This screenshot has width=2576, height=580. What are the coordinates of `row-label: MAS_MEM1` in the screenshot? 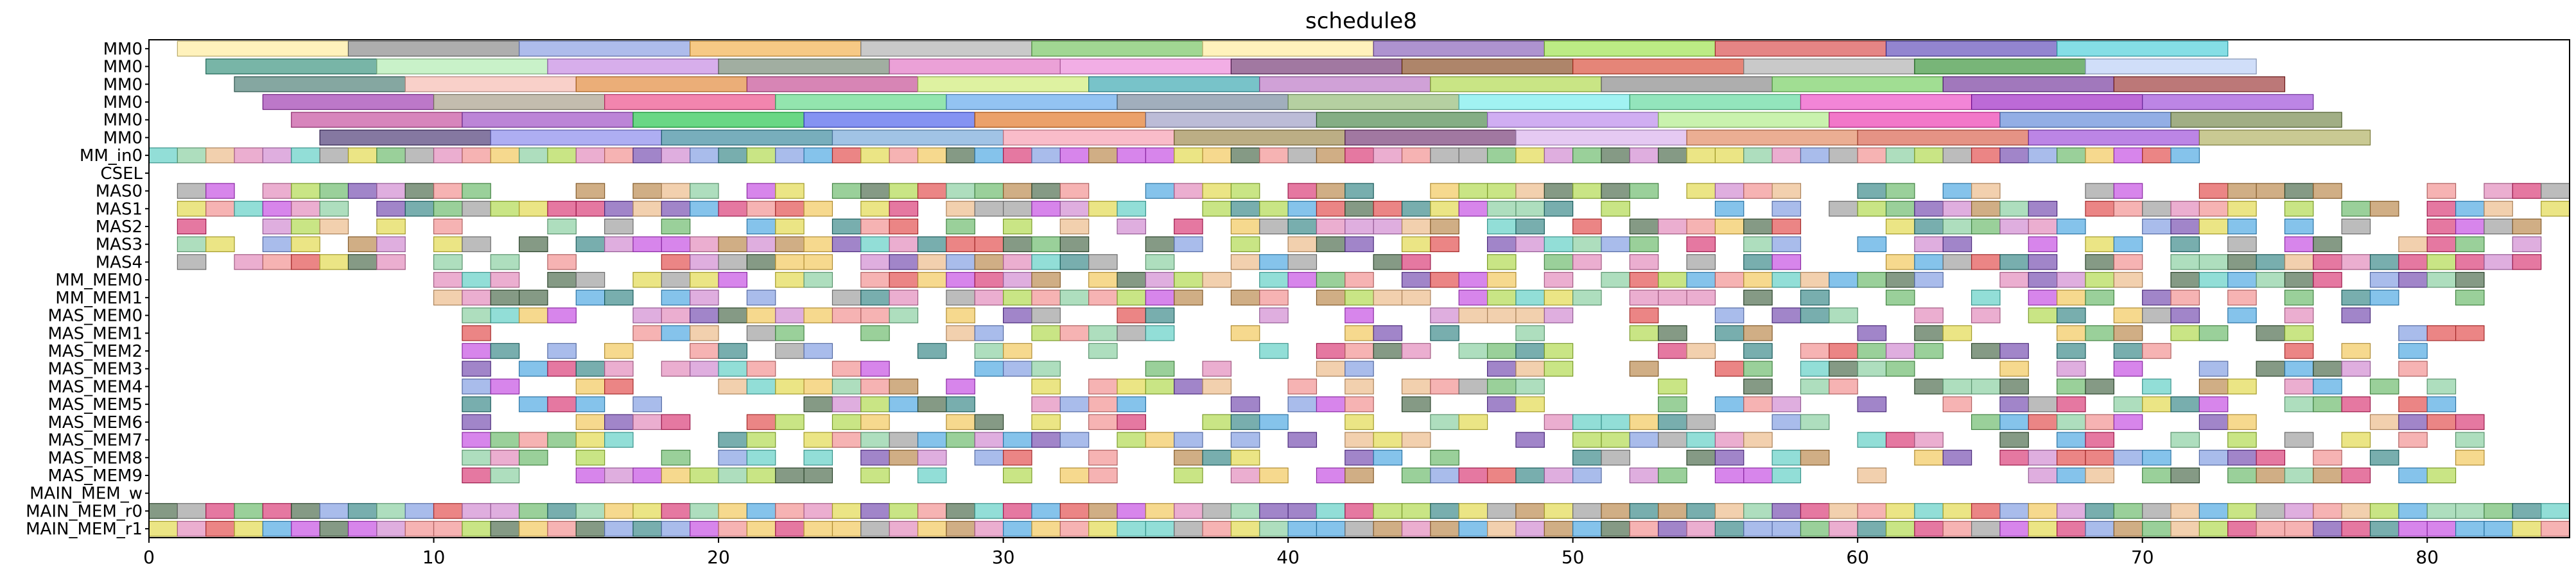 It's located at (95, 333).